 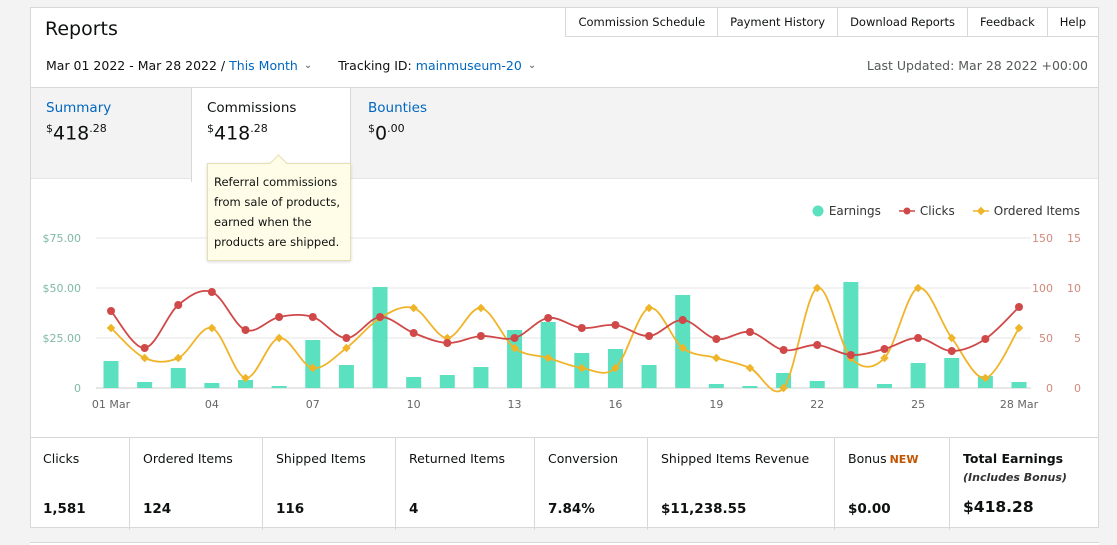 What do you see at coordinates (111, 134) in the screenshot?
I see `tab-summary: Summary $418.28` at bounding box center [111, 134].